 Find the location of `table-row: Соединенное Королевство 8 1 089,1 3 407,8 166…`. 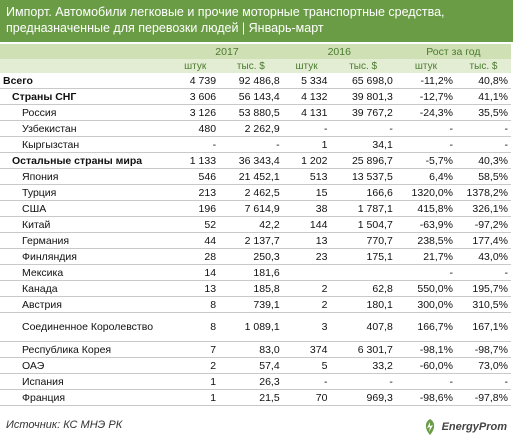

table-row: Соединенное Королевство 8 1 089,1 3 407,8 166… is located at coordinates (255, 327).